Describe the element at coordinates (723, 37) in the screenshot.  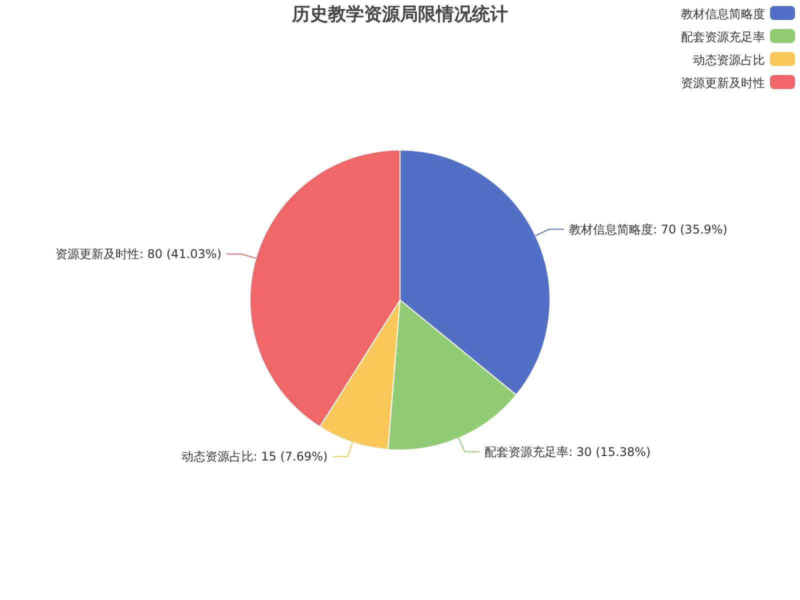
I see `legend-label: 配套资源充足率` at that location.